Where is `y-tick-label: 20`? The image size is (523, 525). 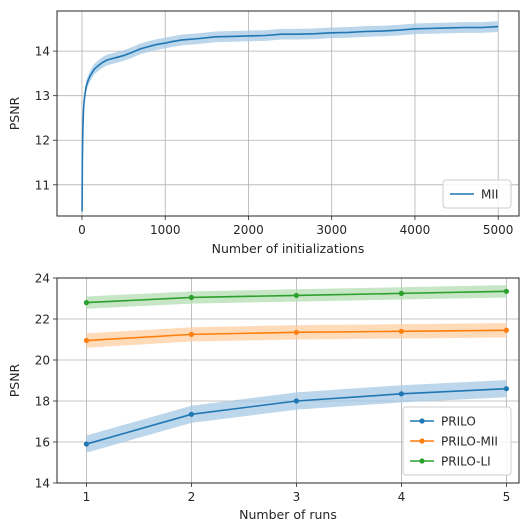
y-tick-label: 20 is located at coordinates (42, 361).